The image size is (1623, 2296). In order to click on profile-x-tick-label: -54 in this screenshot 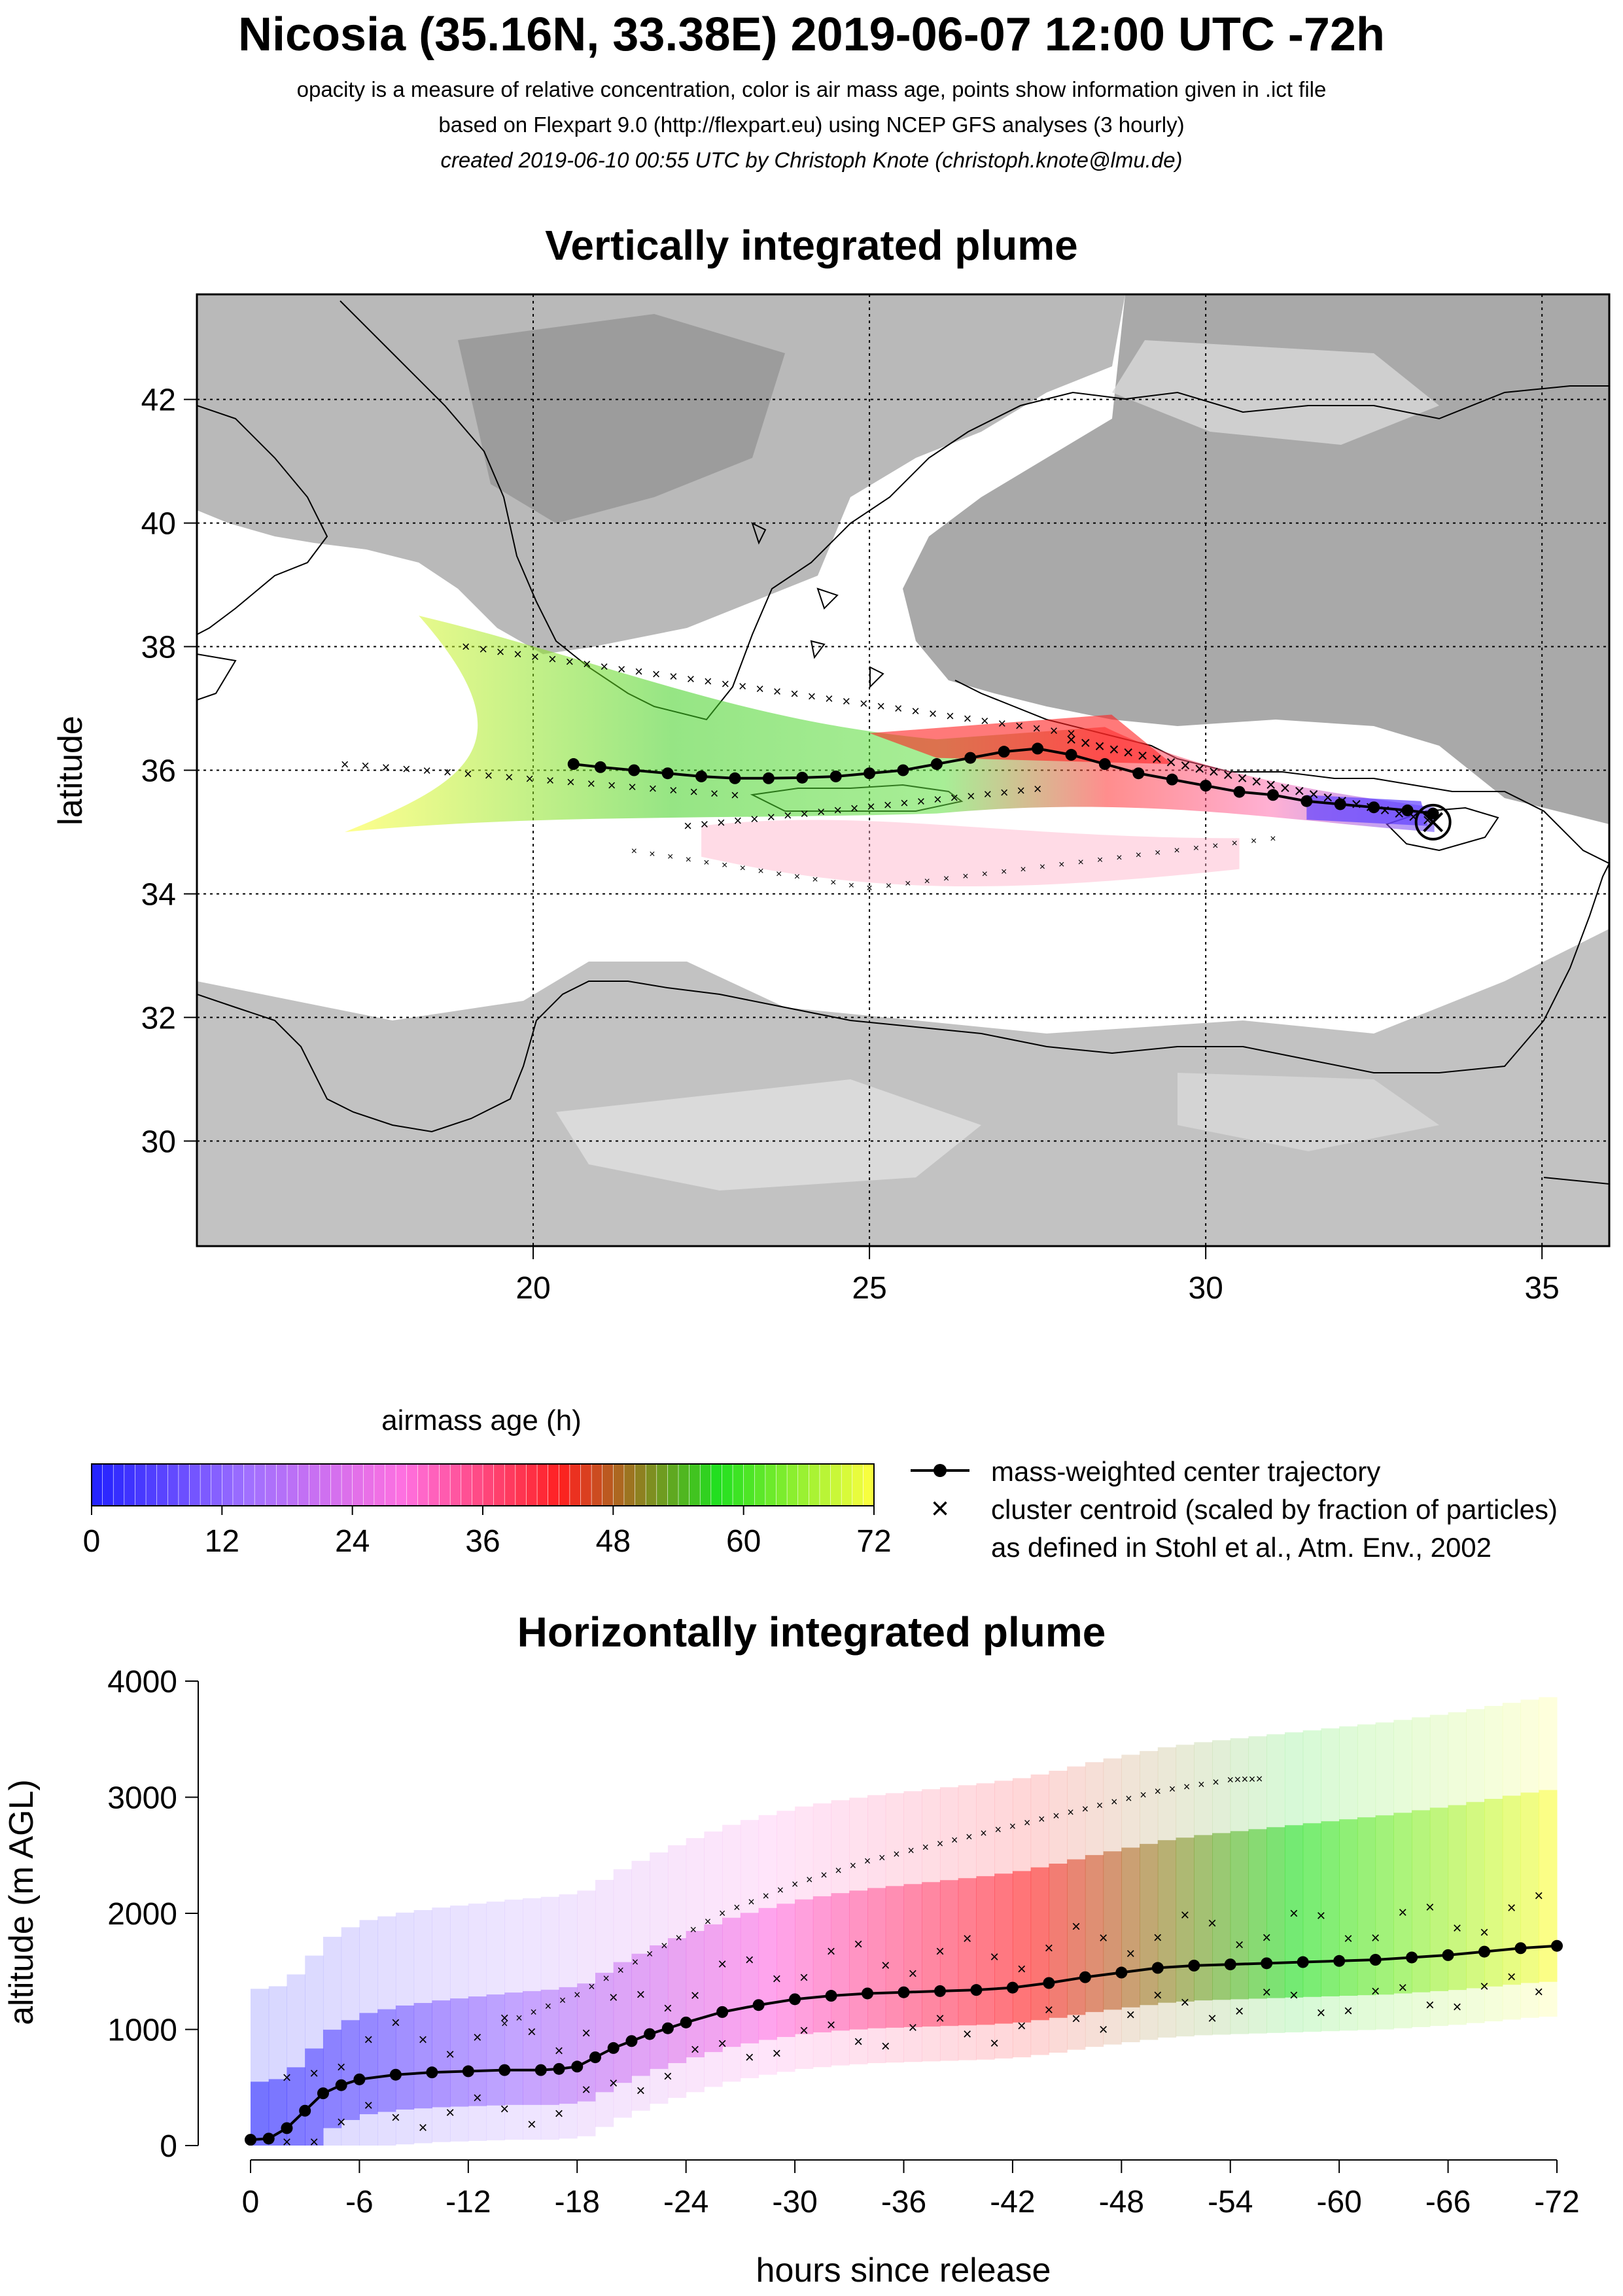, I will do `click(1231, 2202)`.